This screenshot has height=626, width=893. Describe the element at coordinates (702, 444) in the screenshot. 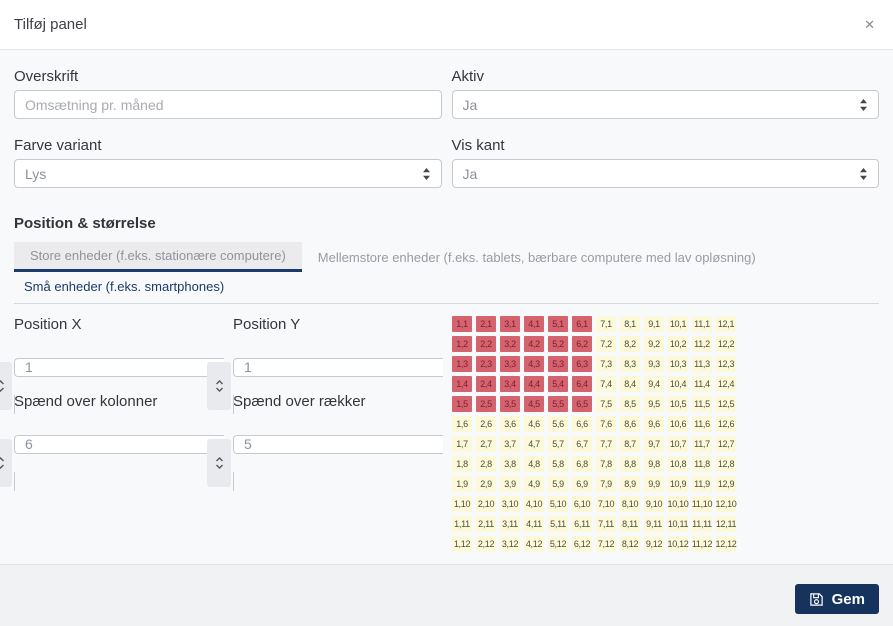

I see `grid-cell-11-7: 11,7` at that location.